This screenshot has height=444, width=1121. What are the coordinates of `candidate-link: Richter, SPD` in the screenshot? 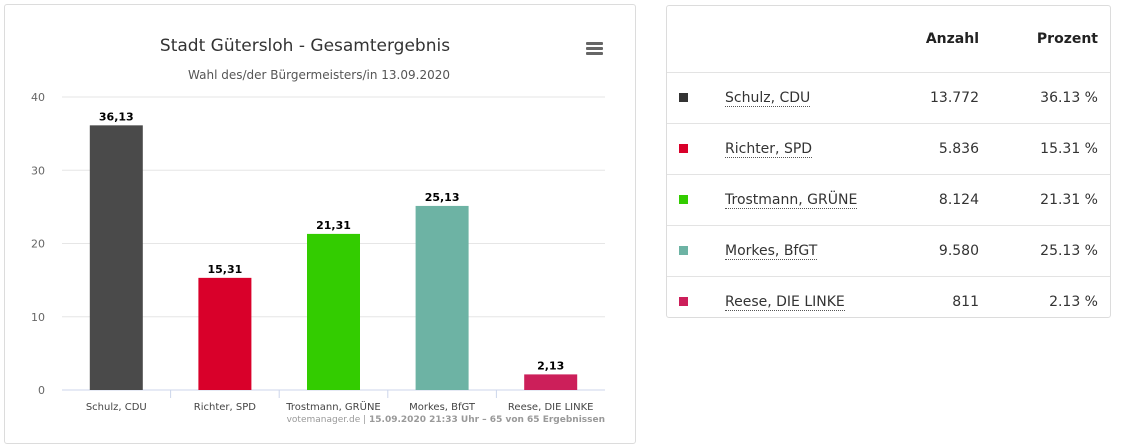 It's located at (769, 149).